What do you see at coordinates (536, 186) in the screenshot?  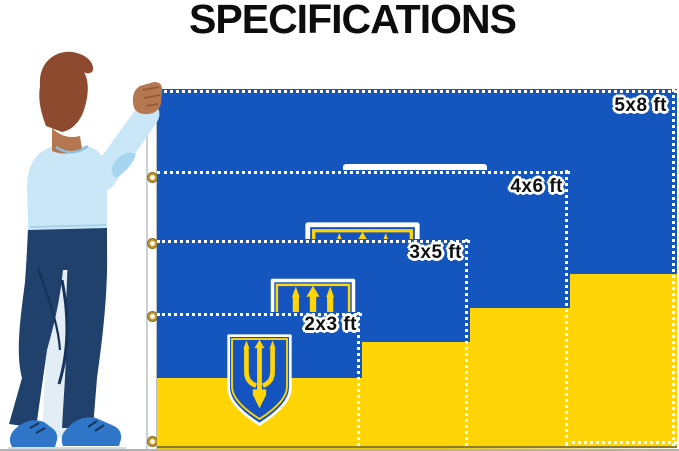 I see `size-label-4x6: 4x6 ft` at bounding box center [536, 186].